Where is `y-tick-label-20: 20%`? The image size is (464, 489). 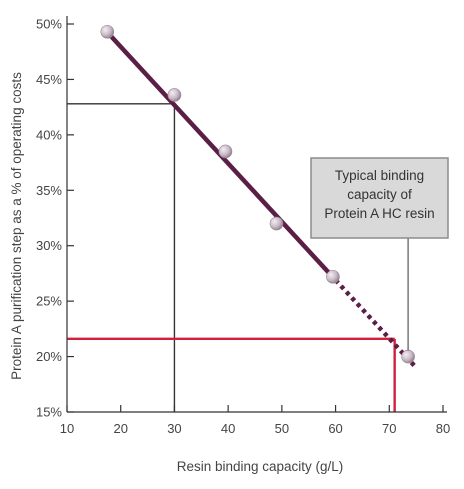
y-tick-label-20: 20% is located at coordinates (49, 356).